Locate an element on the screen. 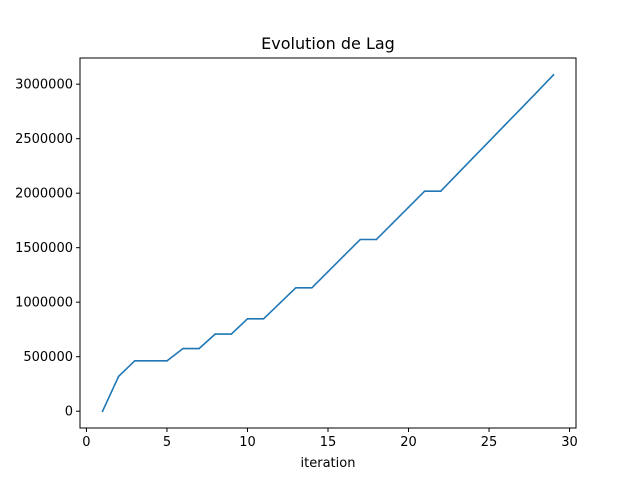 This screenshot has height=480, width=640. y-tick-label: 1000000 is located at coordinates (44, 303).